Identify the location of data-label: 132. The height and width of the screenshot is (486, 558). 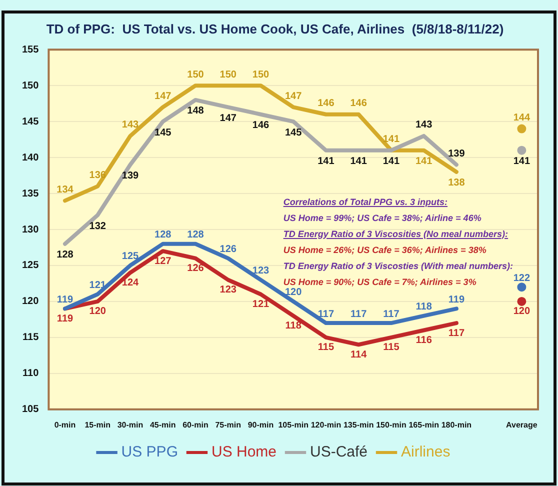
(97, 226).